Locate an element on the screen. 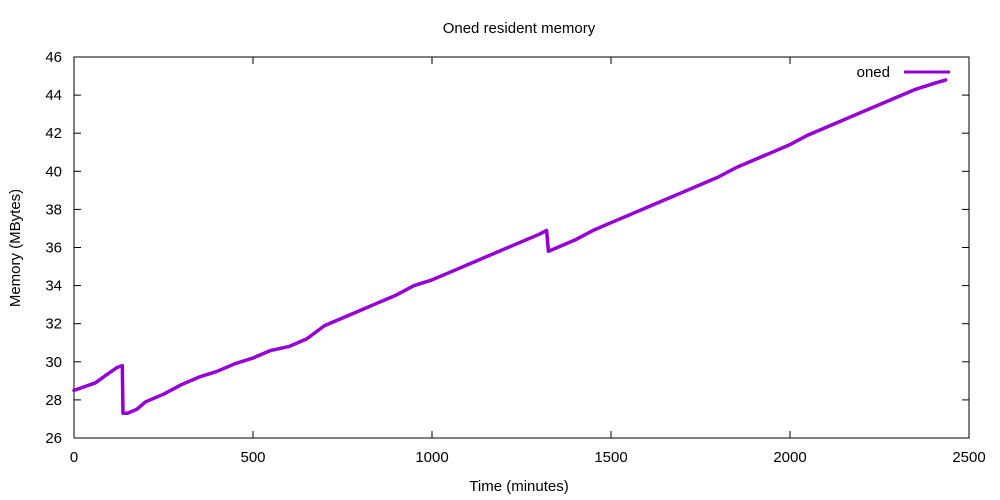 This screenshot has width=1000, height=500. y-tick-label: 32 is located at coordinates (53, 324).